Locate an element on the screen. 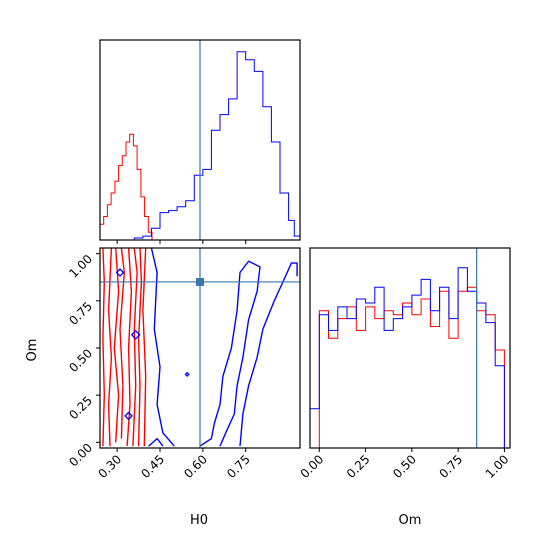 The image size is (550, 554). contour-ytick-label: 1.00 is located at coordinates (80, 266).